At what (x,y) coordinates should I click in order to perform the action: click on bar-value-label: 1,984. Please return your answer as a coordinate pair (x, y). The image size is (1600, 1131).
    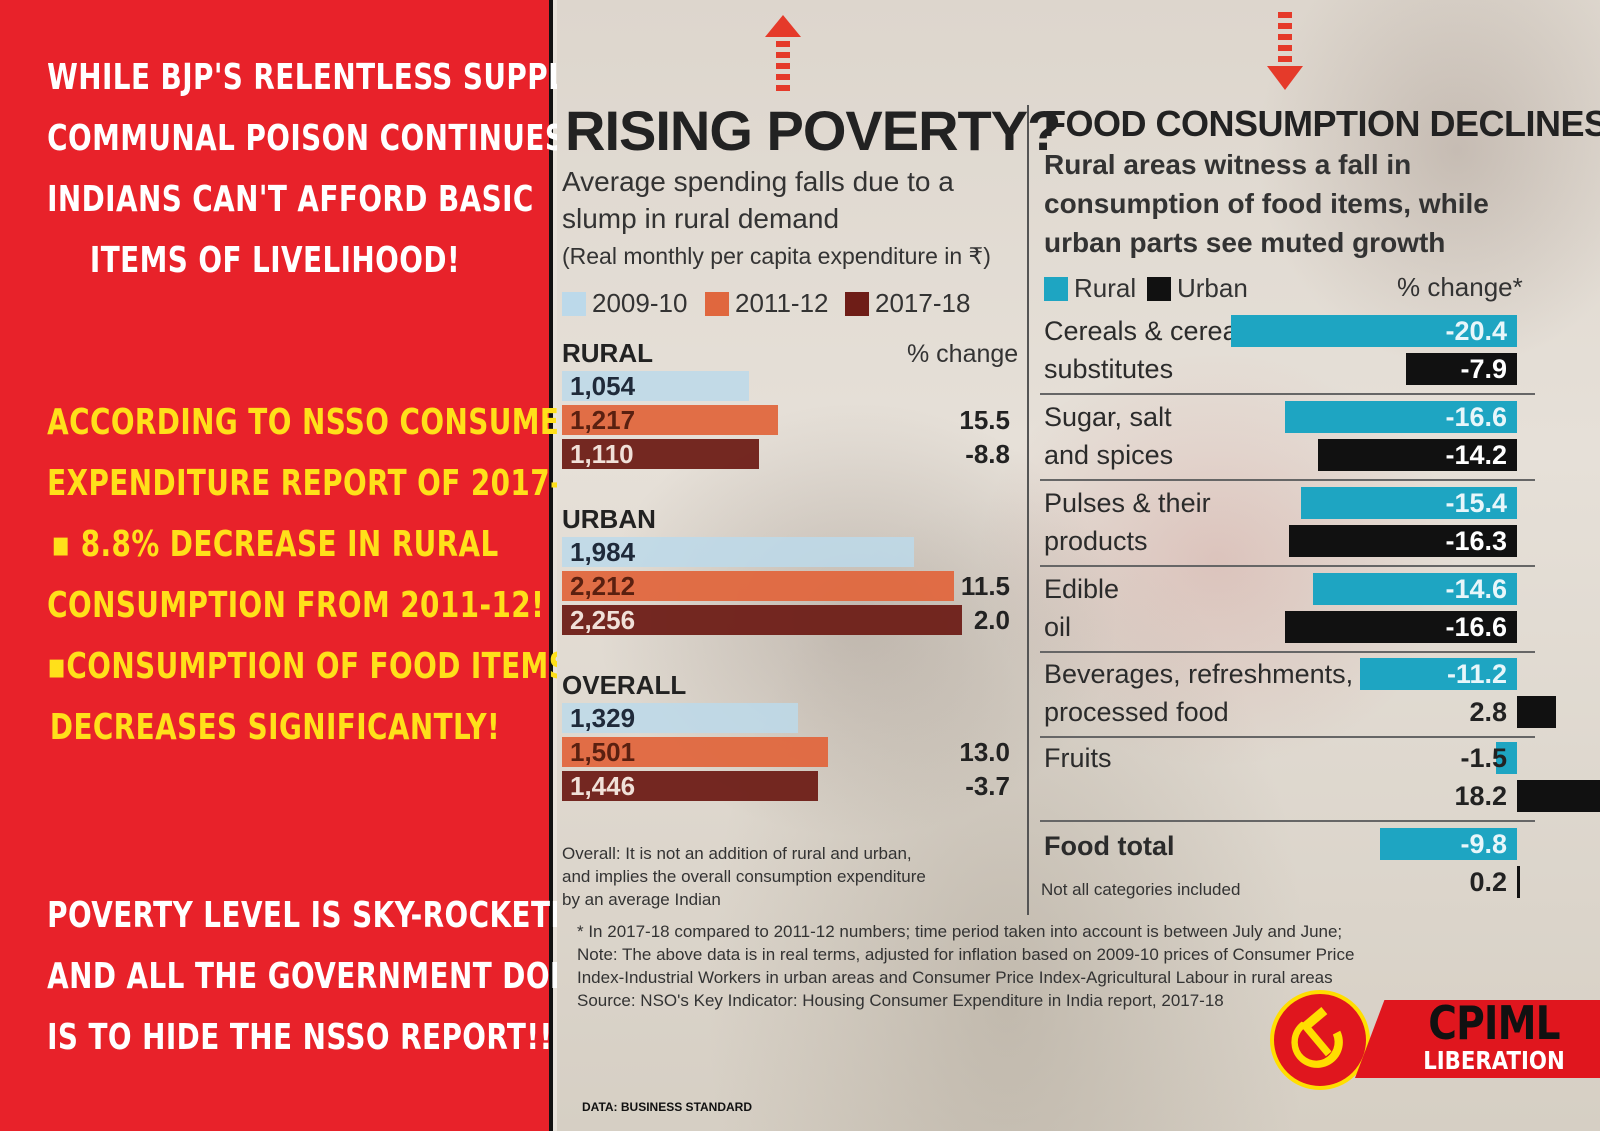
    Looking at the image, I should click on (603, 552).